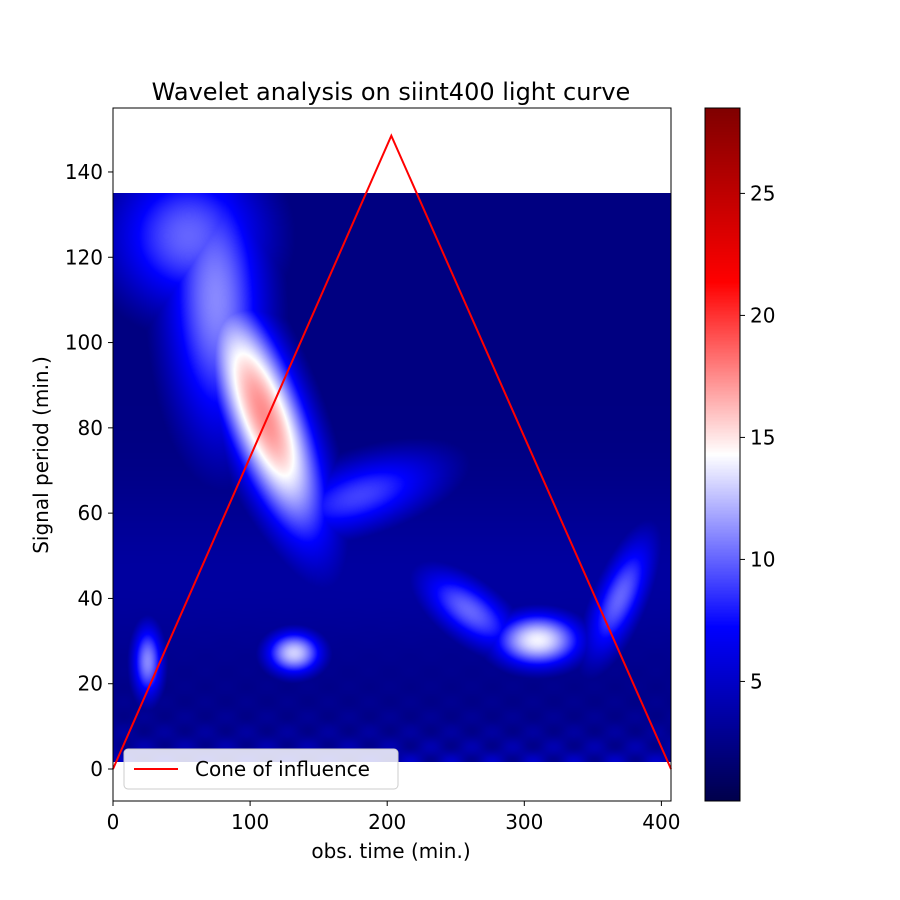 This screenshot has width=900, height=900. Describe the element at coordinates (41, 455) in the screenshot. I see `y-axis-label: Signal period (min.)` at that location.